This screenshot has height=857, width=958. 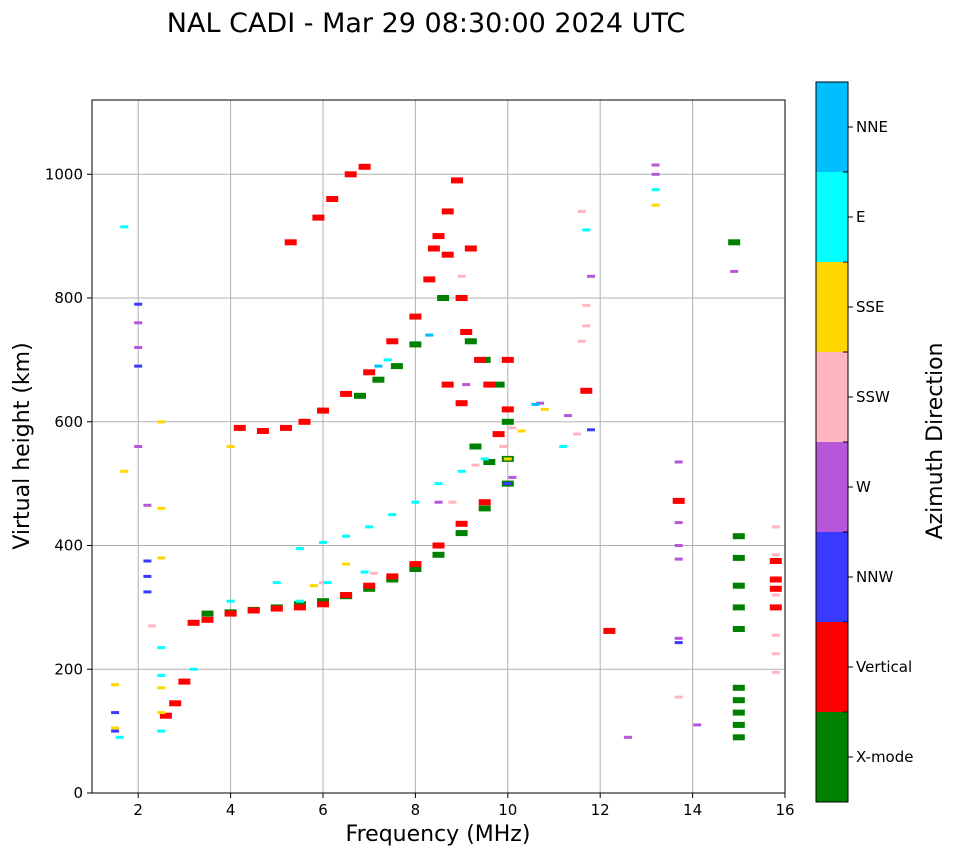 I want to click on x-axis-ticks: 2 4 6 8 10 12 14 16, so click(x=464, y=806).